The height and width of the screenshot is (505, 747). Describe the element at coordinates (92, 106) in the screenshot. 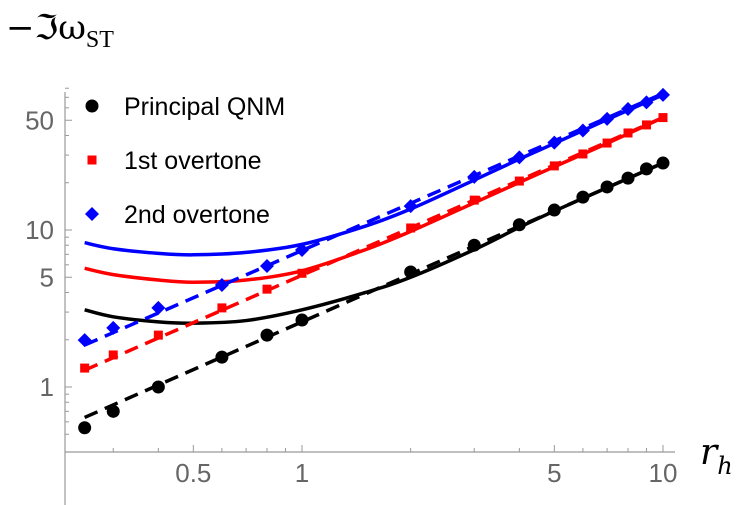

I see `circle-marker-icon` at that location.